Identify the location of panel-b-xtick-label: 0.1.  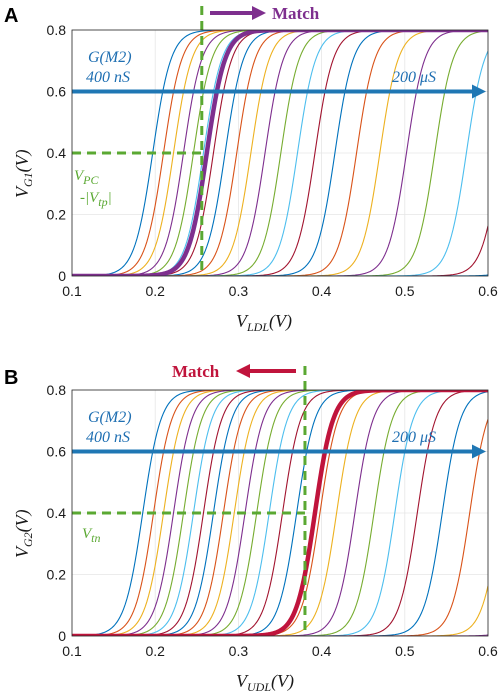
(72, 651).